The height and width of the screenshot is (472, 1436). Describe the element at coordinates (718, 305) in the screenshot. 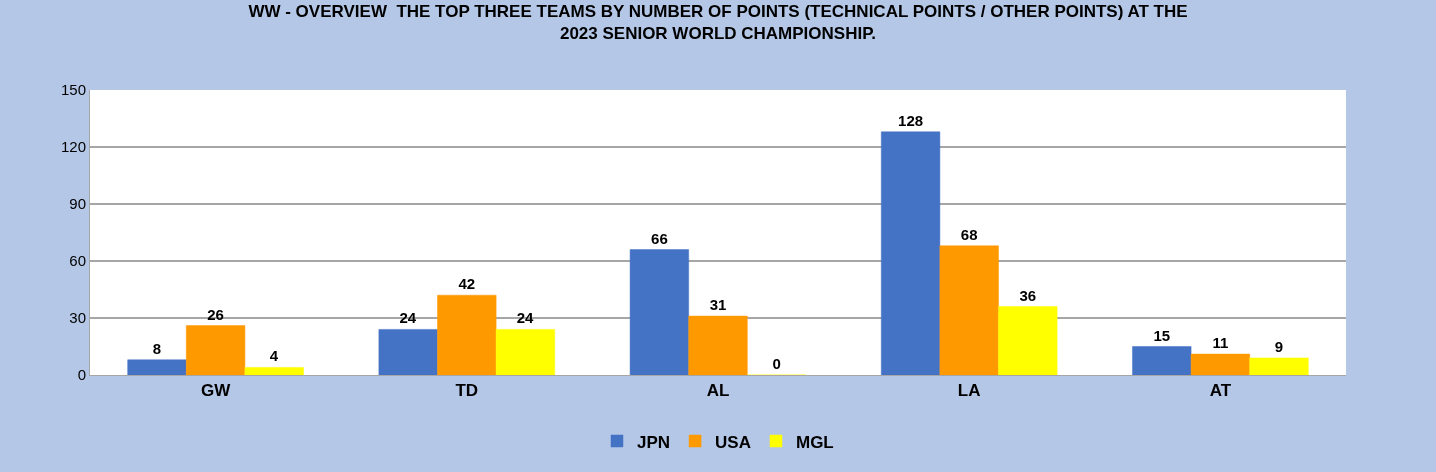

I see `data-label: 31` at that location.